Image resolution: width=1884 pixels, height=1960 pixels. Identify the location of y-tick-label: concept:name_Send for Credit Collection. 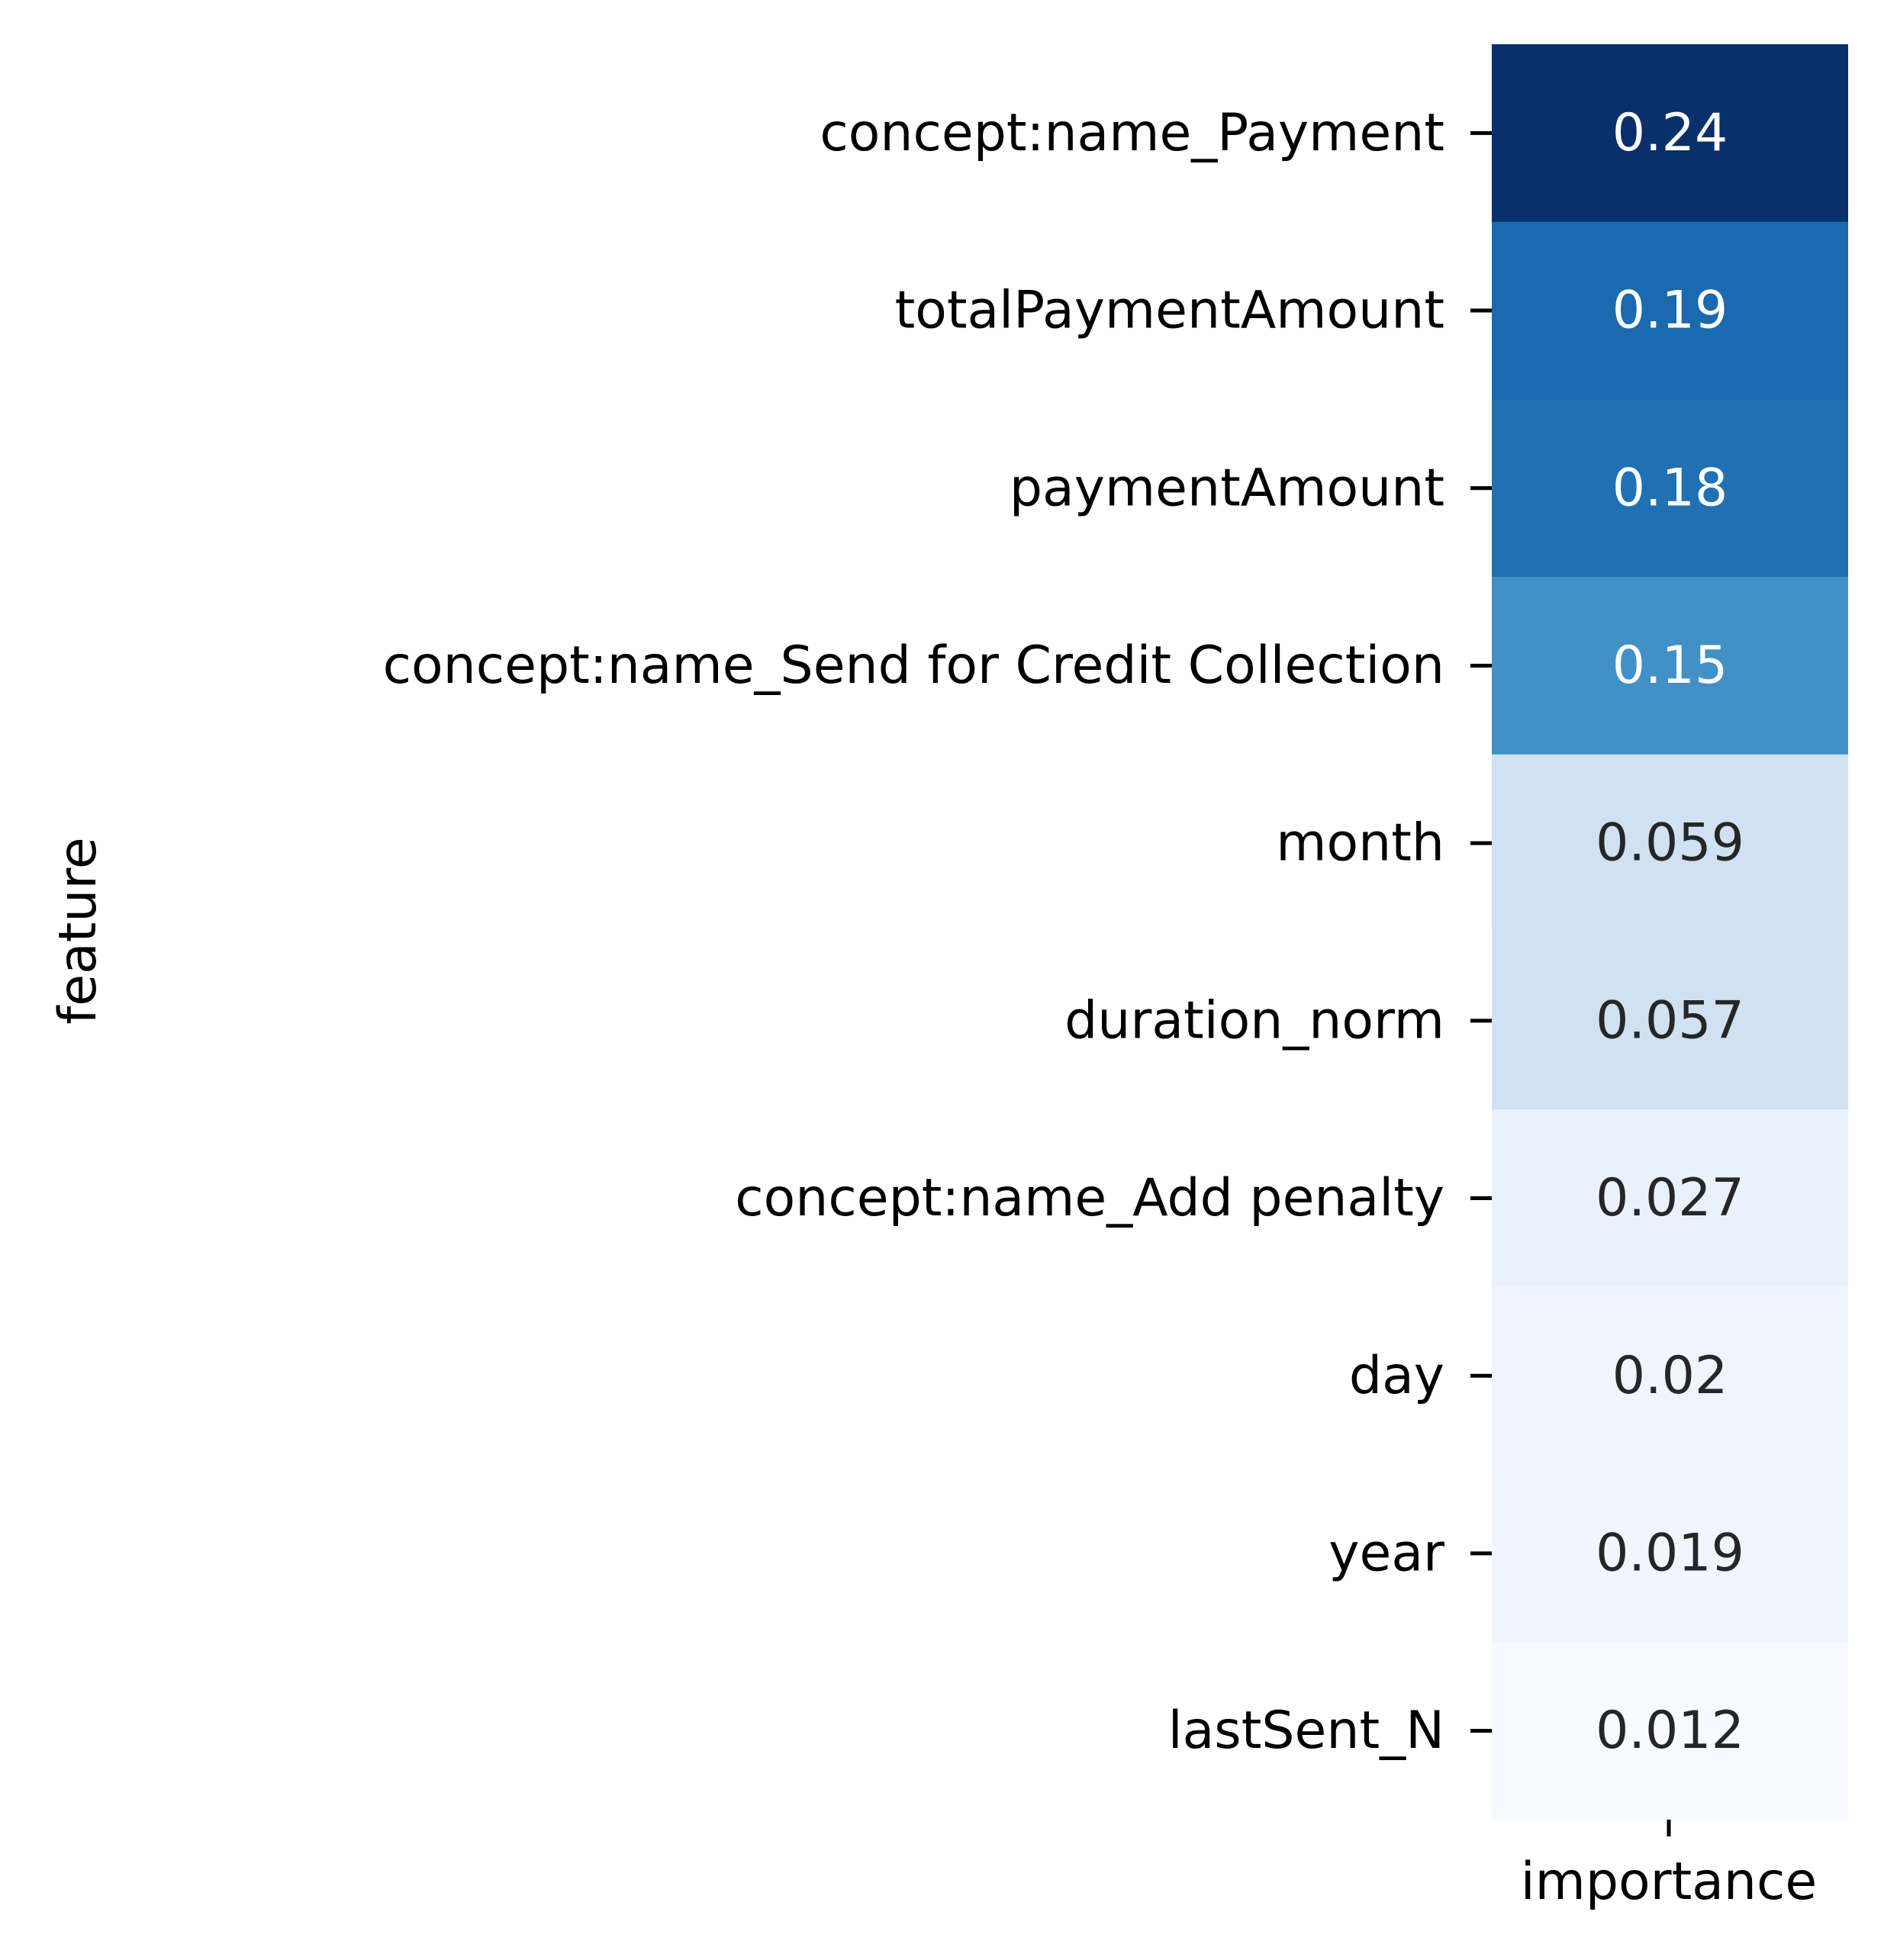
(914, 666).